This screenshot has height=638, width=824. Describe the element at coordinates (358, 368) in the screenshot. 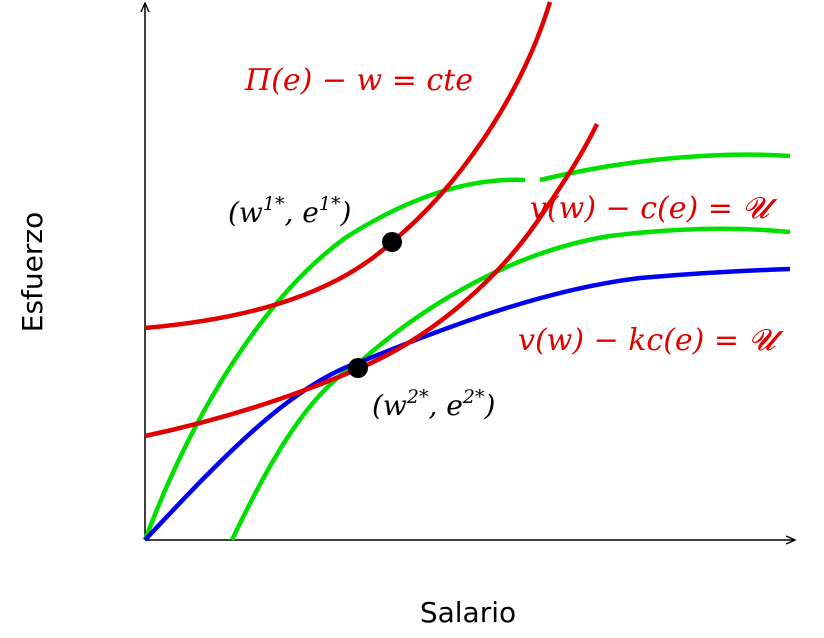

I see `point-2-marker` at that location.